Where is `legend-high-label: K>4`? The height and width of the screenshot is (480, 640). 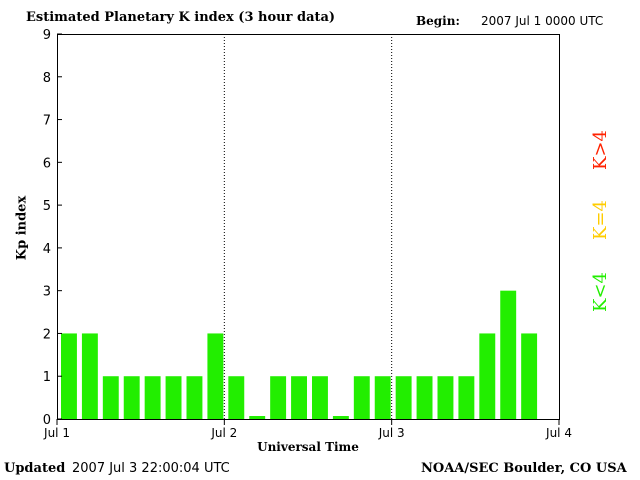
legend-high-label: K>4 is located at coordinates (600, 150).